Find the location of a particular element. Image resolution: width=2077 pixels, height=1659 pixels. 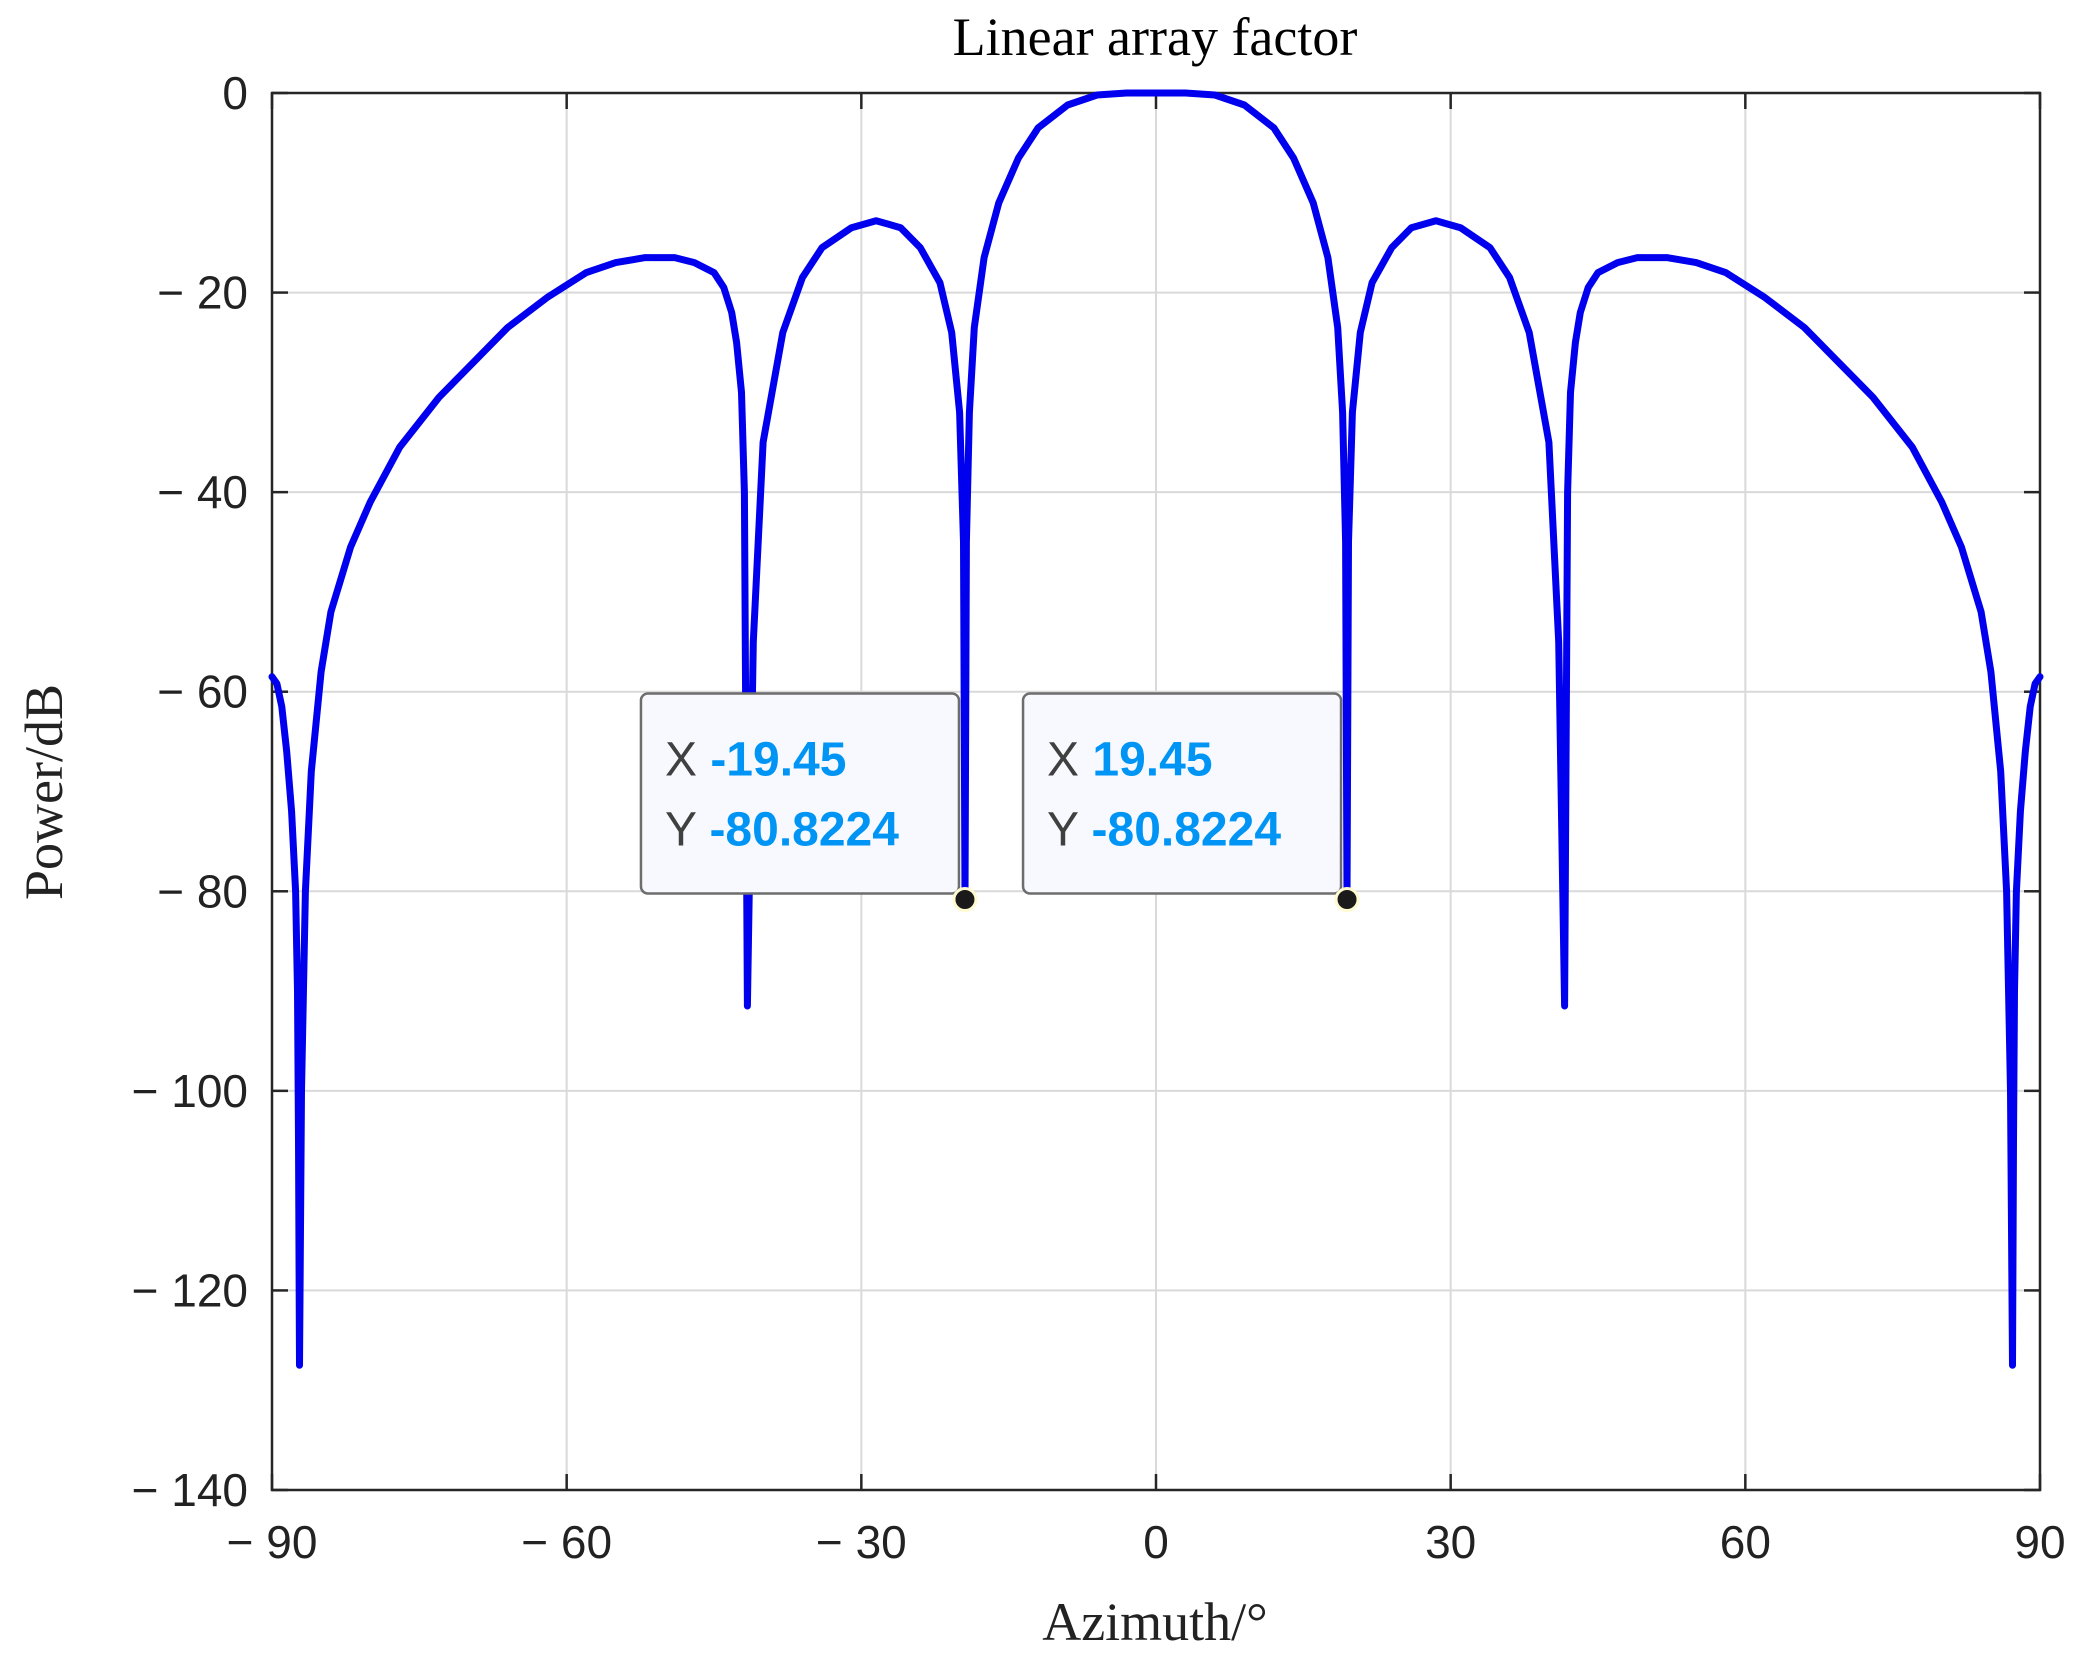

data-tip-x-row: X 19.45 is located at coordinates (1129, 759).